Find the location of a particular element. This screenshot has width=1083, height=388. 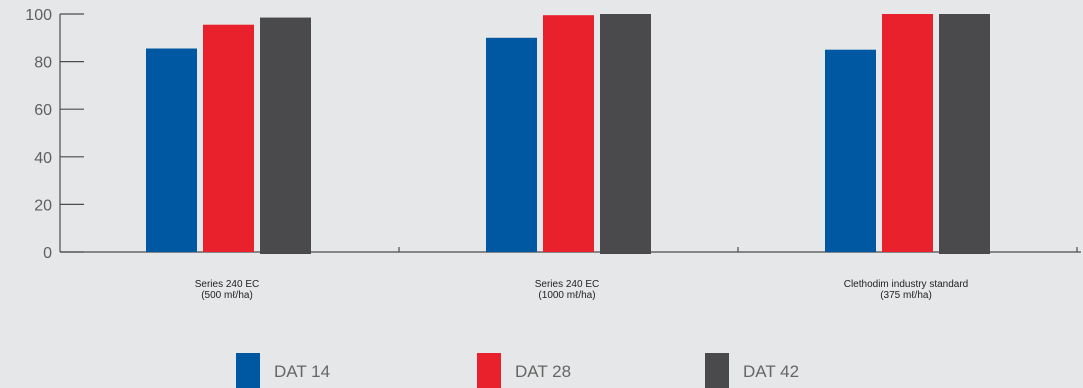

y-tick-label: 80 is located at coordinates (43, 63).